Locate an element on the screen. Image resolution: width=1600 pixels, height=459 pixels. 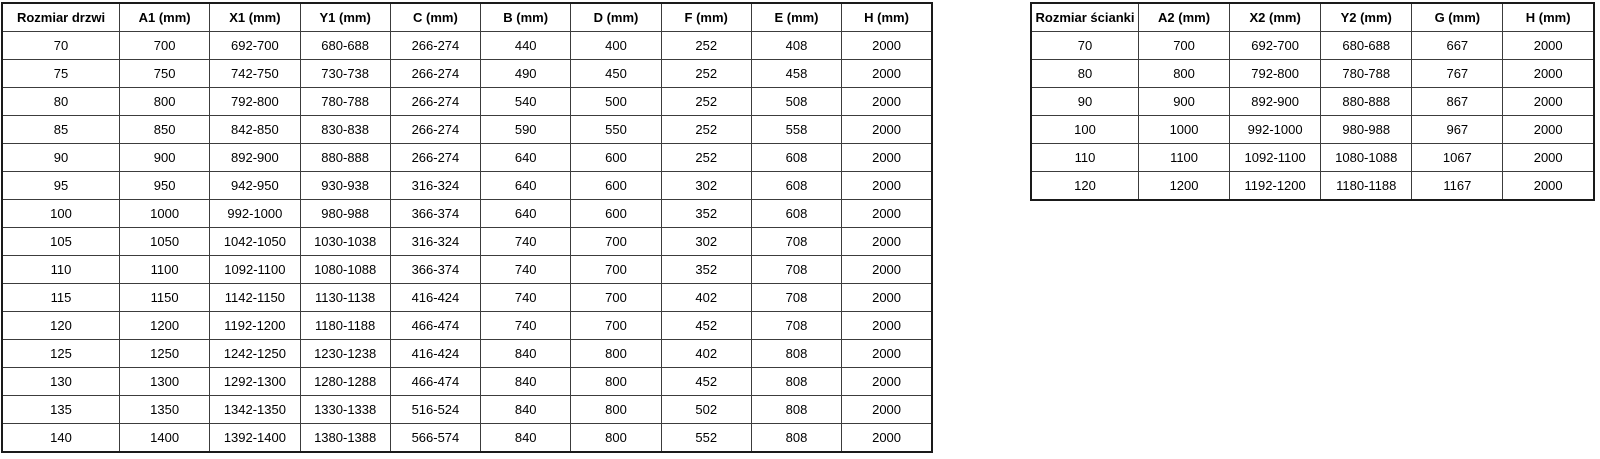
table-cell: 740 is located at coordinates (526, 241).